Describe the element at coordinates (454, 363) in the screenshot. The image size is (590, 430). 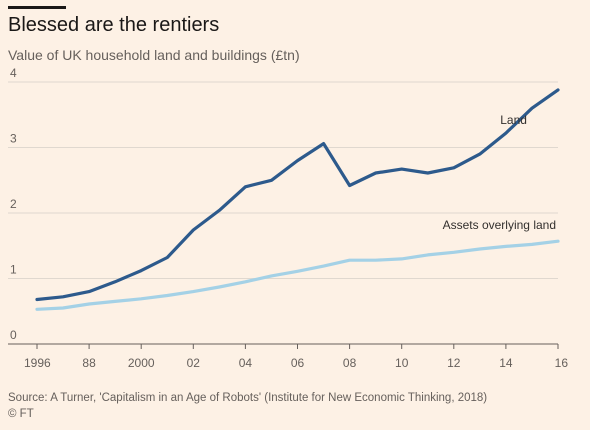
I see `x-tick-label: 12` at that location.